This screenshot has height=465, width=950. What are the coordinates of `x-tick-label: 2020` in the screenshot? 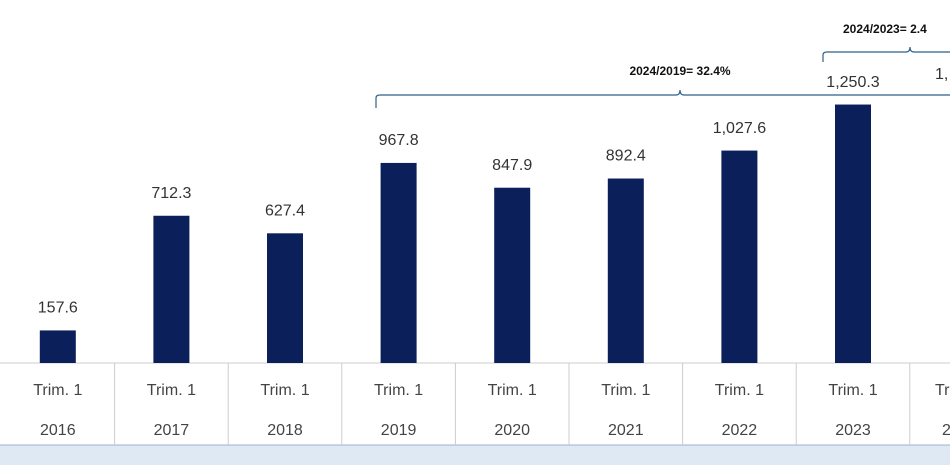 It's located at (512, 430).